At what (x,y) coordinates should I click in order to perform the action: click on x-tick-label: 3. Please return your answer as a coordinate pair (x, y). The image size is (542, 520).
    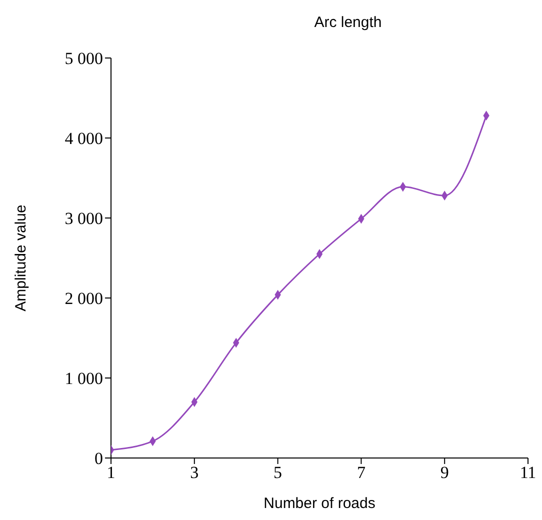
    Looking at the image, I should click on (194, 472).